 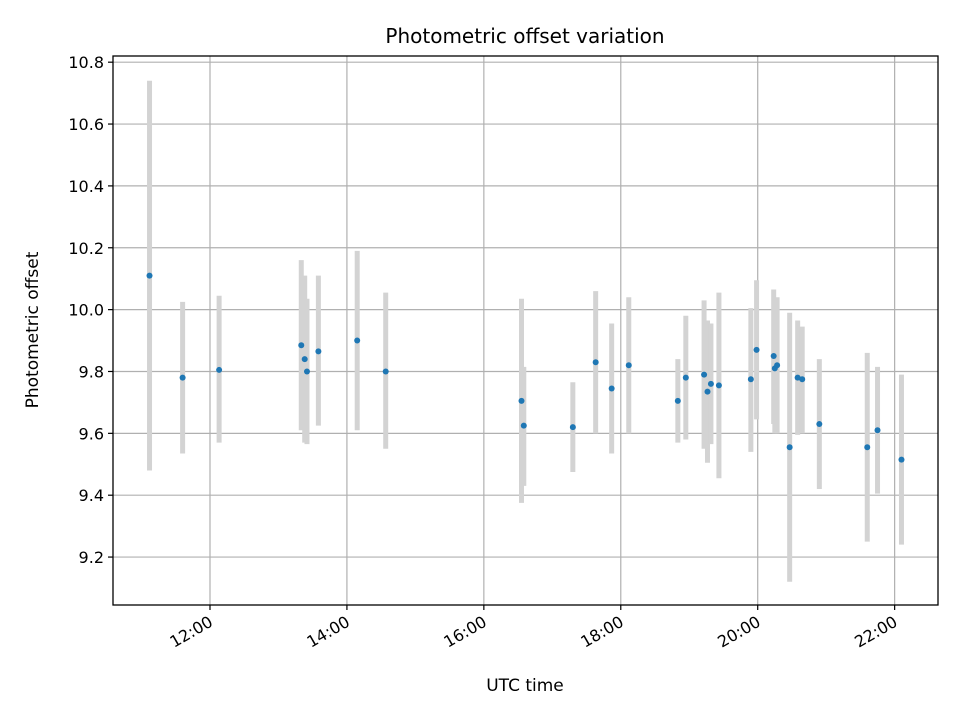 What do you see at coordinates (33, 329) in the screenshot?
I see `y-axis-label: Photometric offset` at bounding box center [33, 329].